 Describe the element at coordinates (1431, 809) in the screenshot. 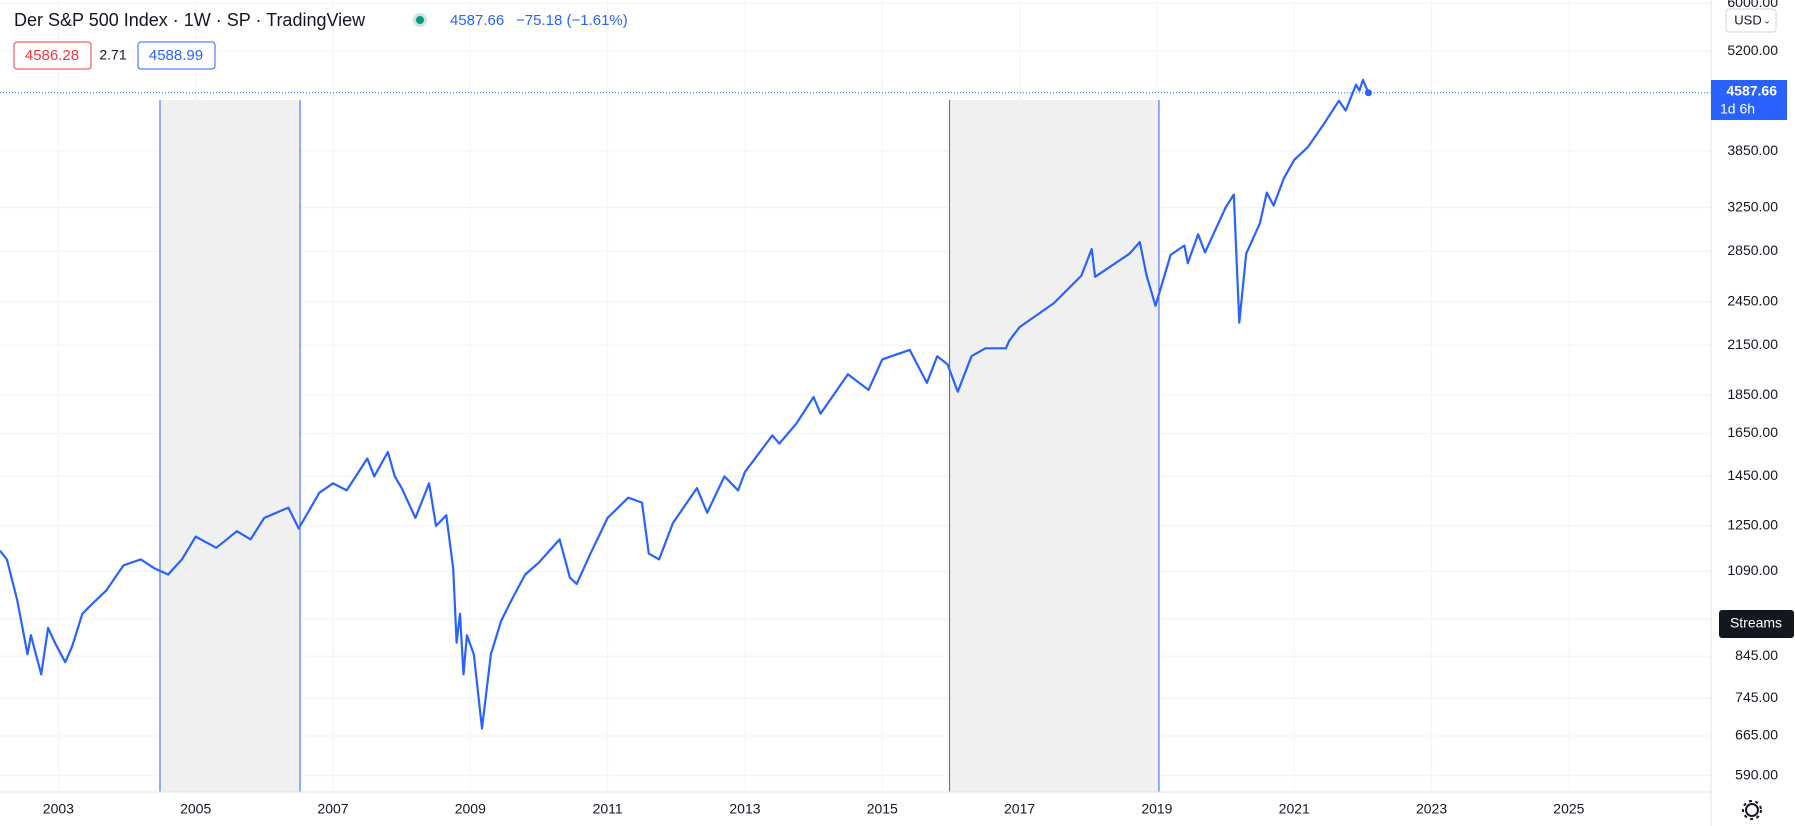

I see `x-tick-label: 2023` at that location.